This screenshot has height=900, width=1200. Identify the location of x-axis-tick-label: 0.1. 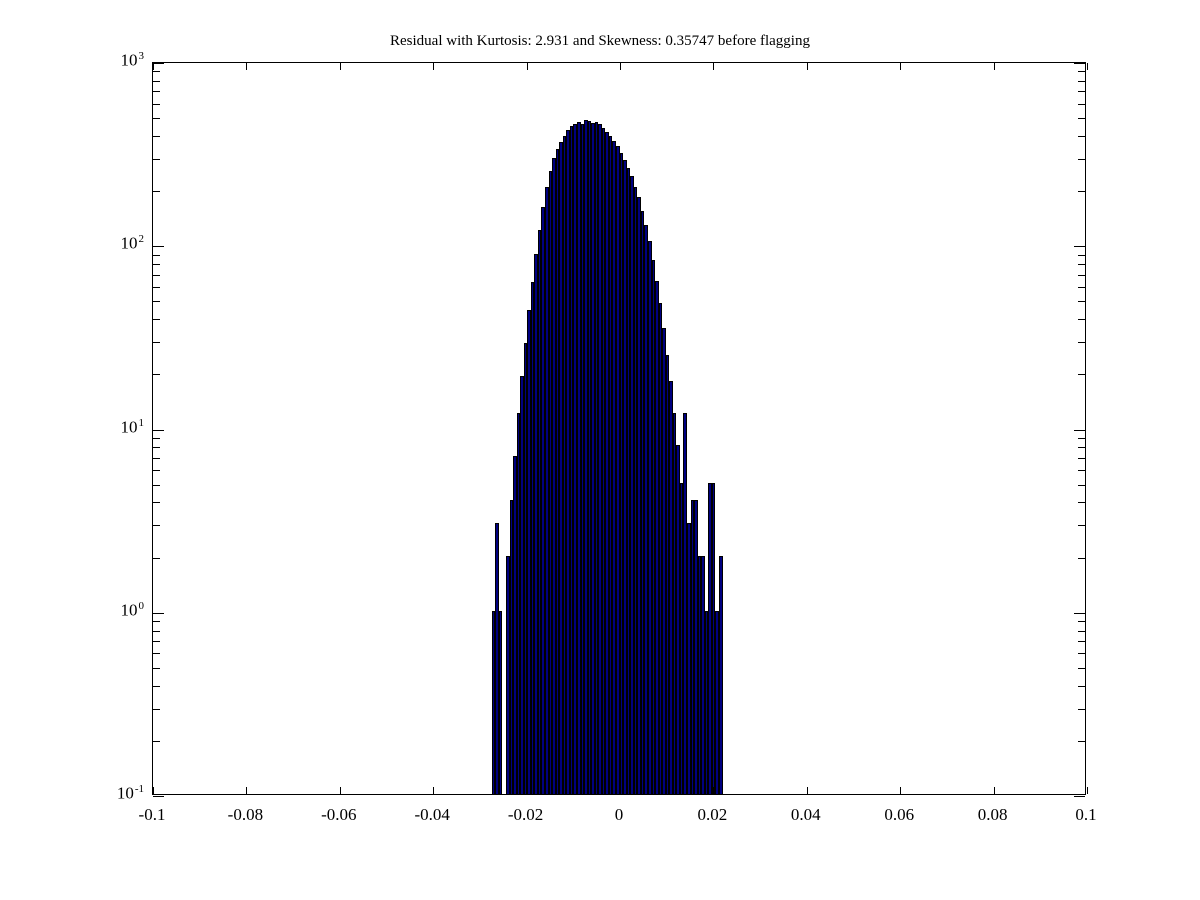
(1086, 814).